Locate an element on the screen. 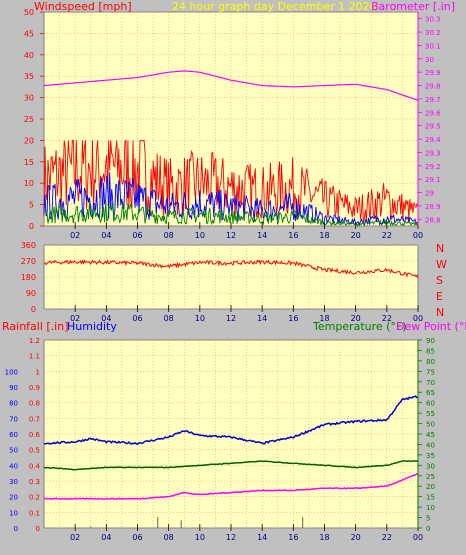 Image resolution: width=466 pixels, height=555 pixels. left-tick-label: 0 is located at coordinates (33, 309).